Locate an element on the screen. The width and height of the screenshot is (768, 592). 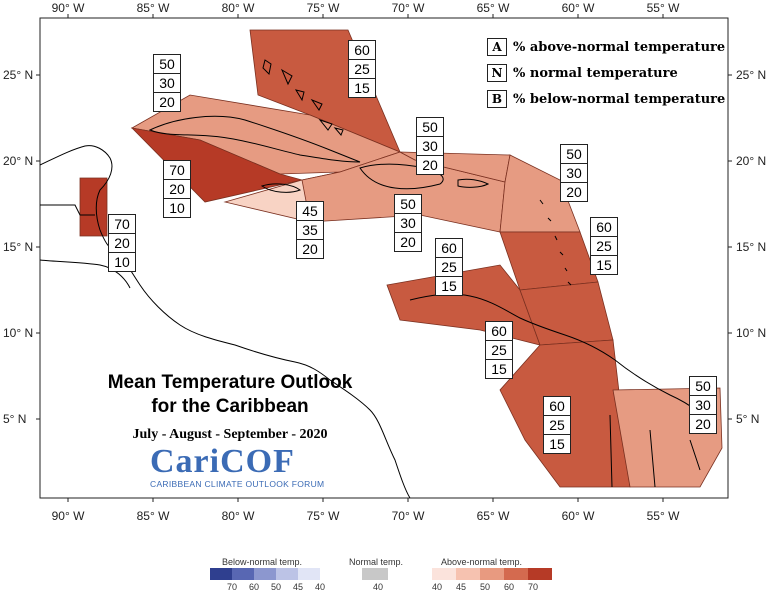
lon-label-bottom: 75° W is located at coordinates (323, 516).